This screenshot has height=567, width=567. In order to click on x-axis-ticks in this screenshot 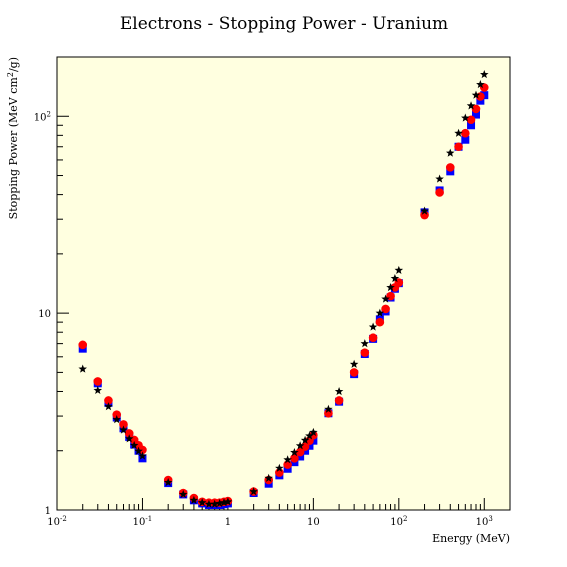, I will do `click(283, 504)`.